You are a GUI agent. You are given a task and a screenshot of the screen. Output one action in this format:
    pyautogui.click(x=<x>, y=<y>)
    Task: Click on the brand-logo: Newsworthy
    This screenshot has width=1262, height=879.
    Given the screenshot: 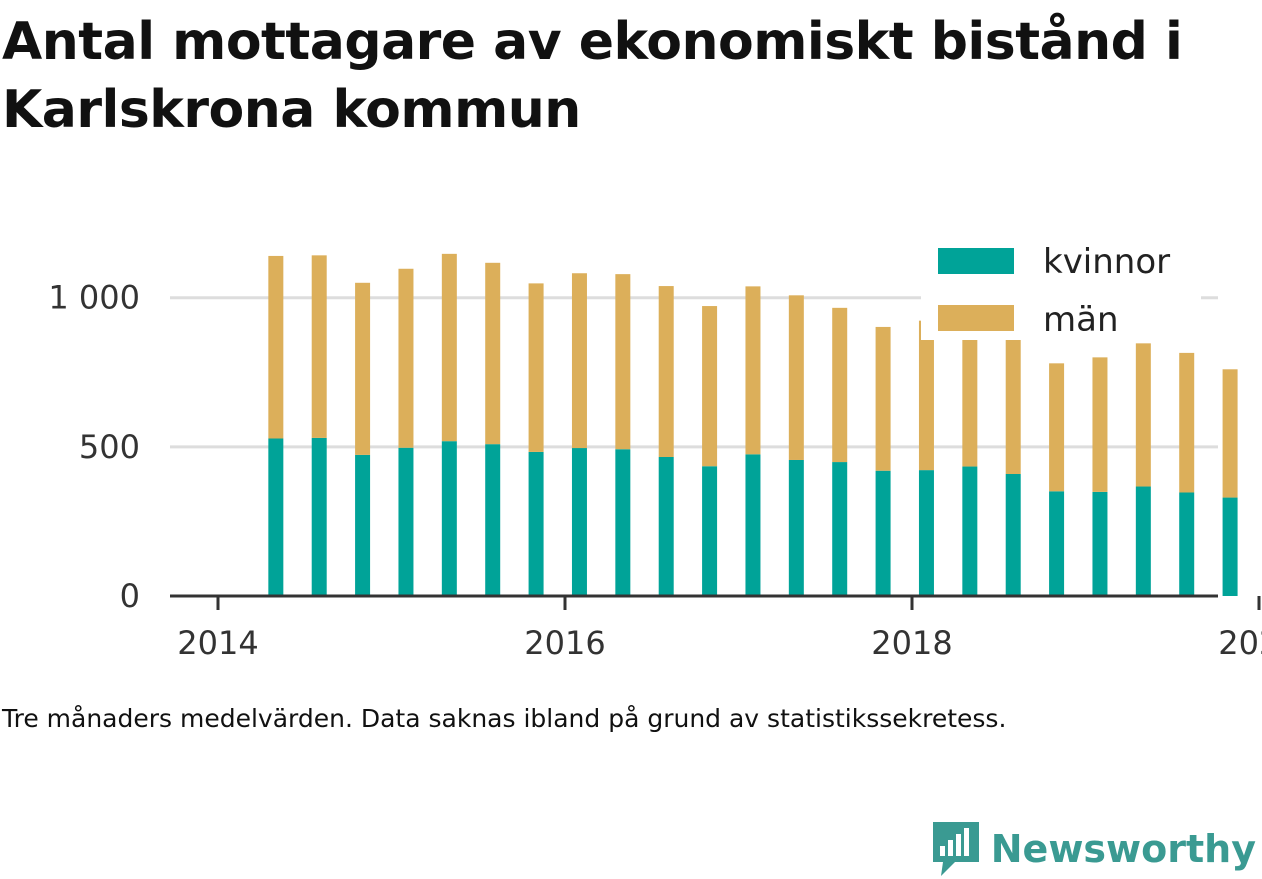 What is the action you would take?
    pyautogui.click(x=1093, y=849)
    